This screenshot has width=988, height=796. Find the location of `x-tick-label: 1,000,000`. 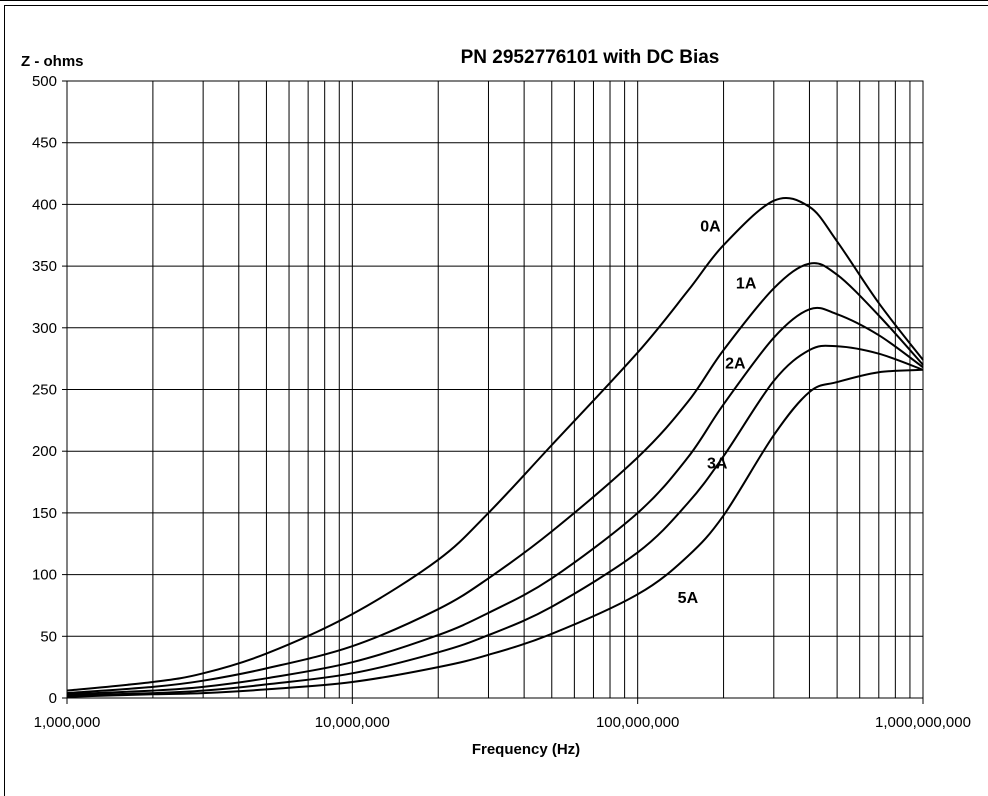

x-tick-label: 1,000,000 is located at coordinates (67, 722).